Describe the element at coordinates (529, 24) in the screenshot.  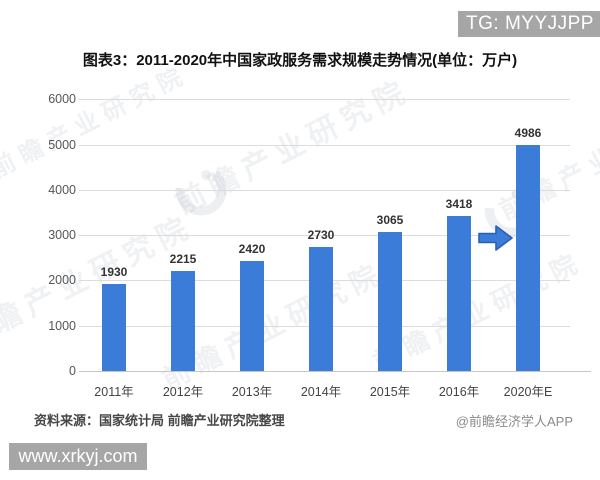
I see `telegram-watermark-banner: TG: MYYJJPP` at that location.